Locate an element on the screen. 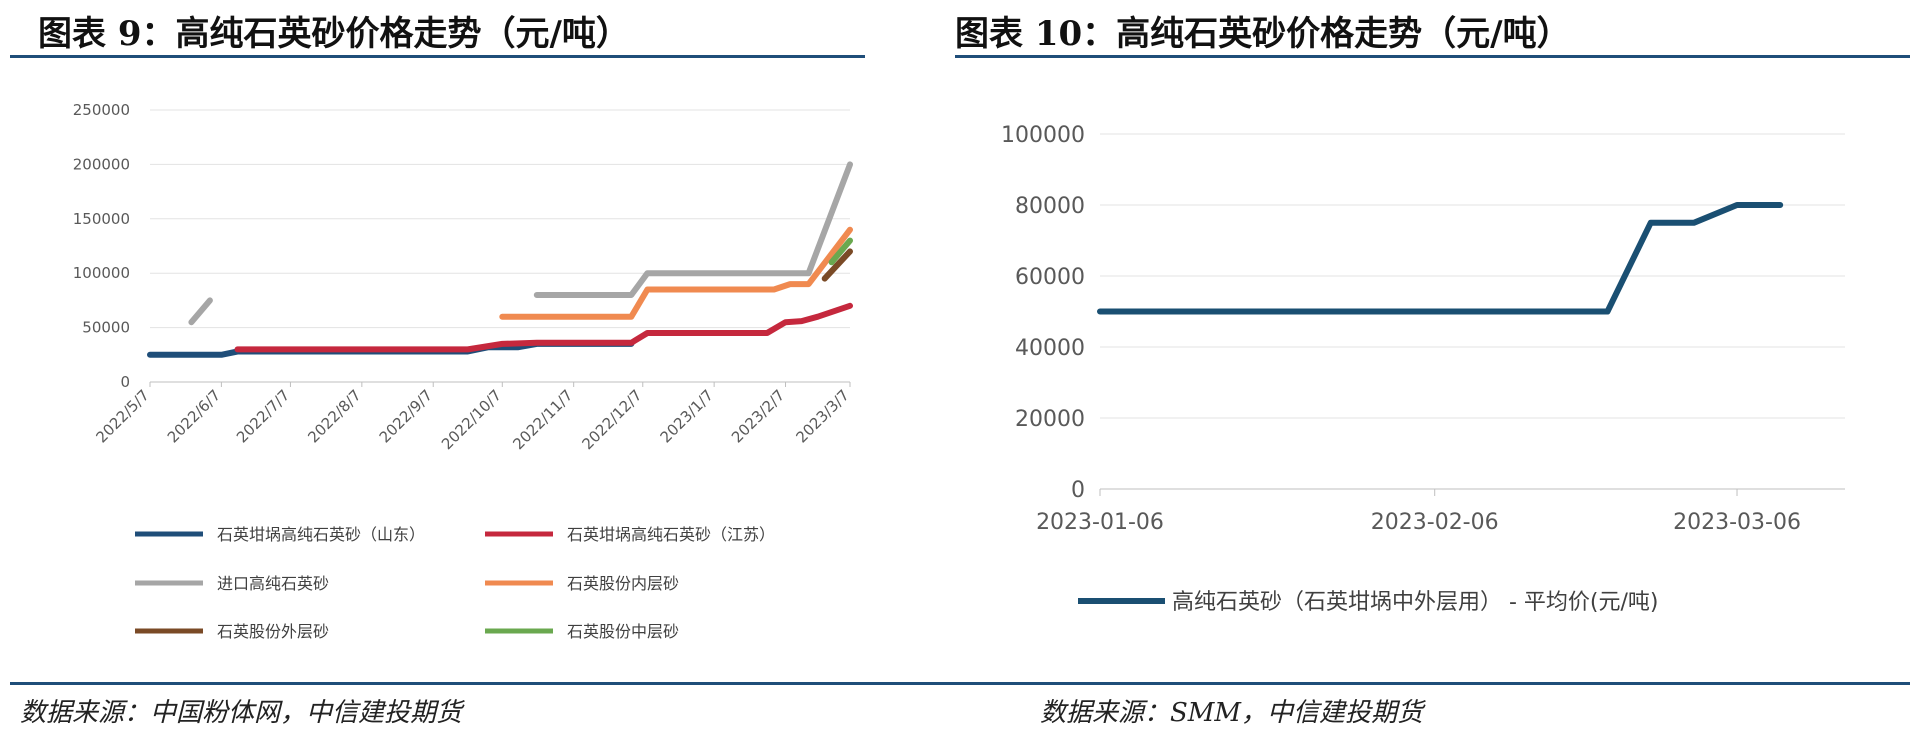 The height and width of the screenshot is (753, 1920). right-series-line is located at coordinates (1440, 258).